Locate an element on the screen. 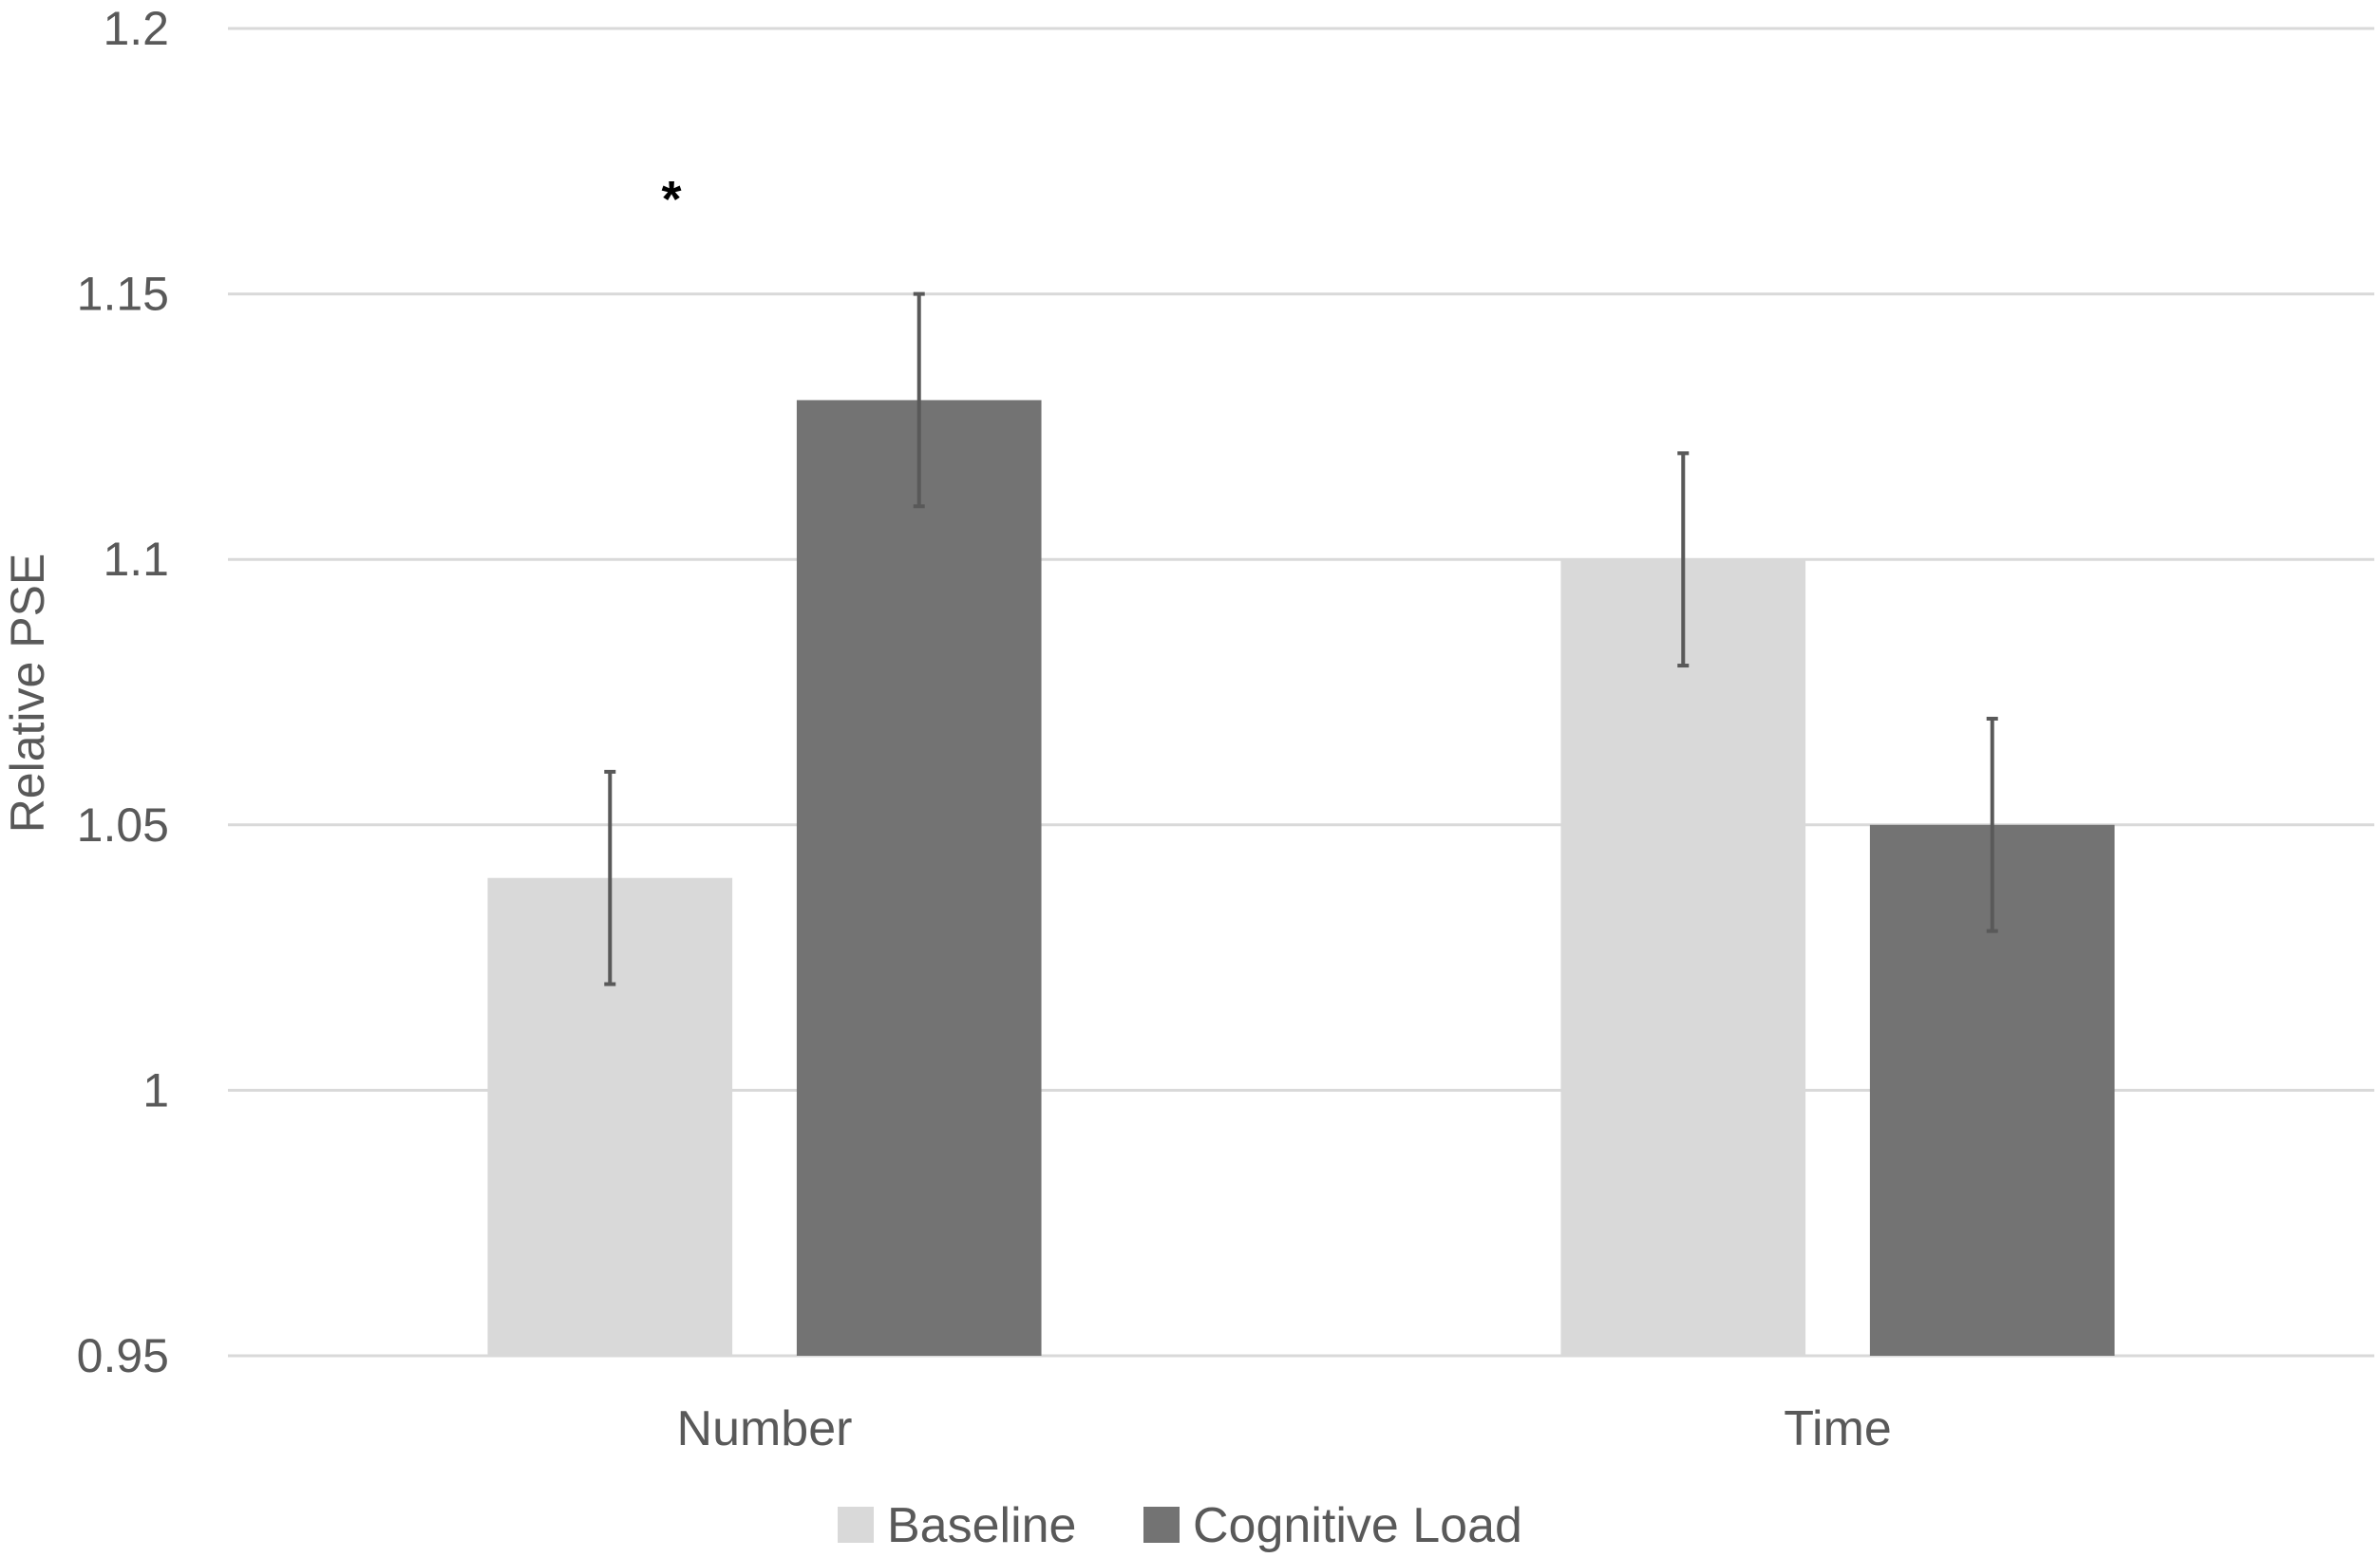  bar-baseline-time is located at coordinates (1683, 958).